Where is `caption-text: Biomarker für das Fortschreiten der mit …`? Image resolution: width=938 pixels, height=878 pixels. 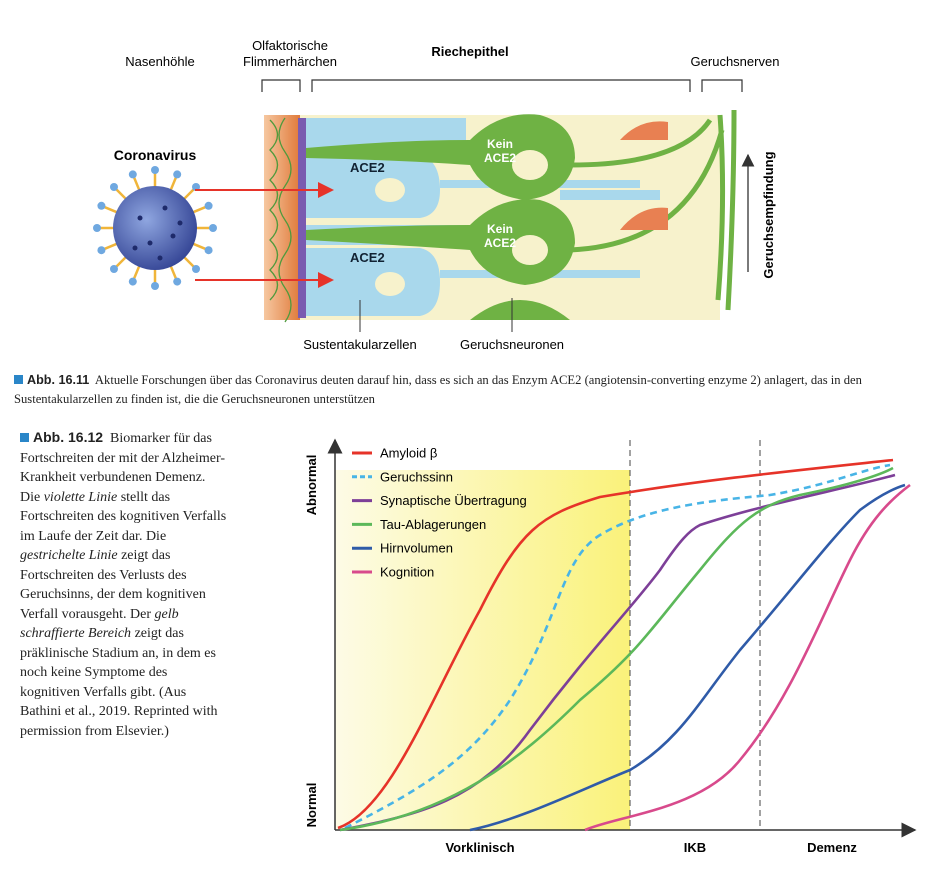 caption-text: Biomarker für das Fortschreiten der mit … is located at coordinates (122, 468).